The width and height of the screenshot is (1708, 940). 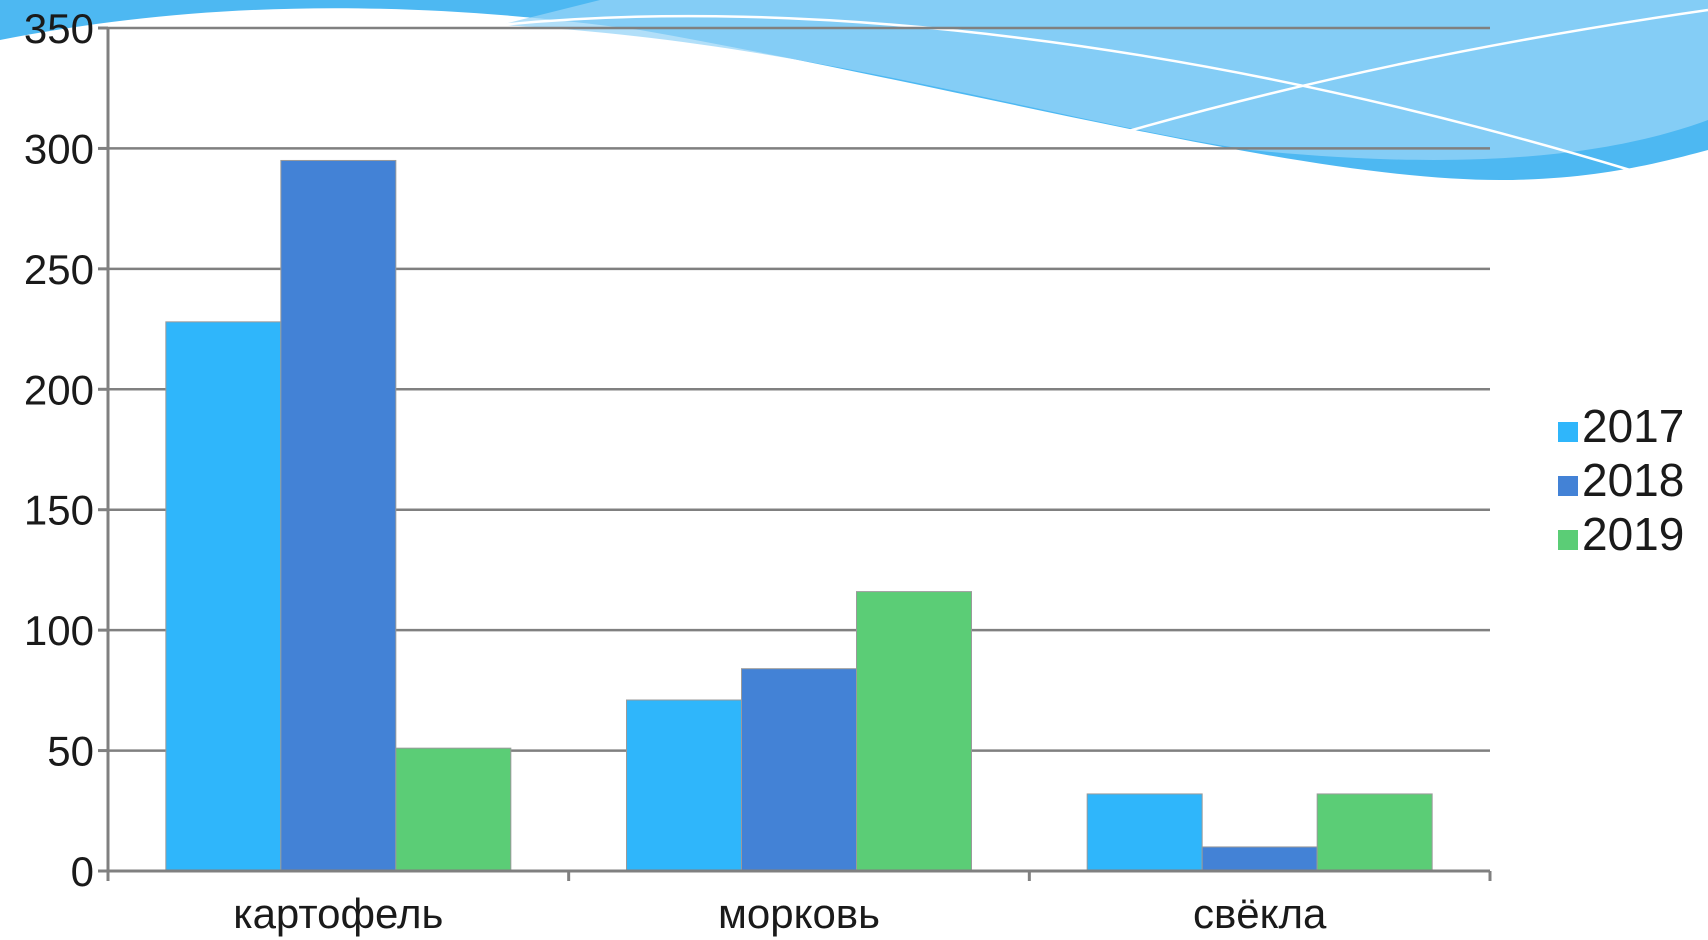 What do you see at coordinates (1633, 480) in the screenshot?
I see `legend-label: 2018` at bounding box center [1633, 480].